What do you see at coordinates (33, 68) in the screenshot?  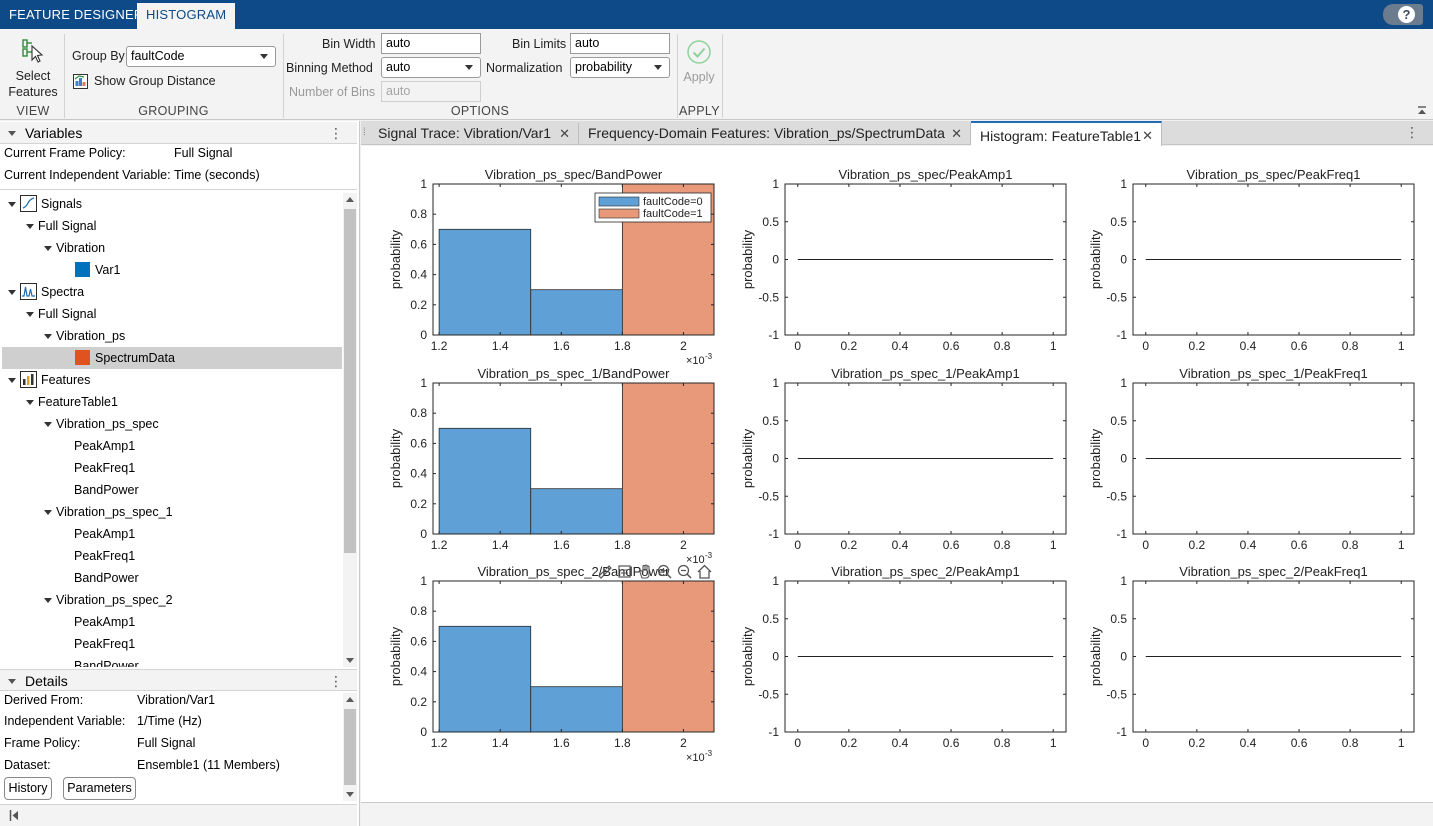 I see `select-features-button: Select Features` at bounding box center [33, 68].